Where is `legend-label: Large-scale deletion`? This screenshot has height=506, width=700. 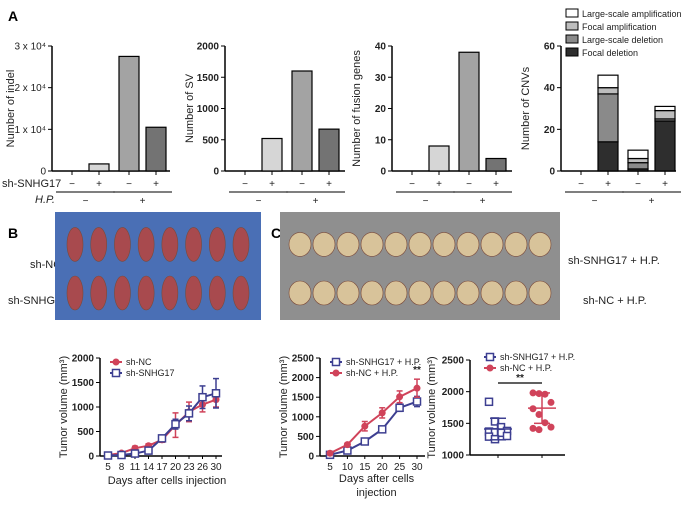 legend-label: Large-scale deletion is located at coordinates (622, 40).